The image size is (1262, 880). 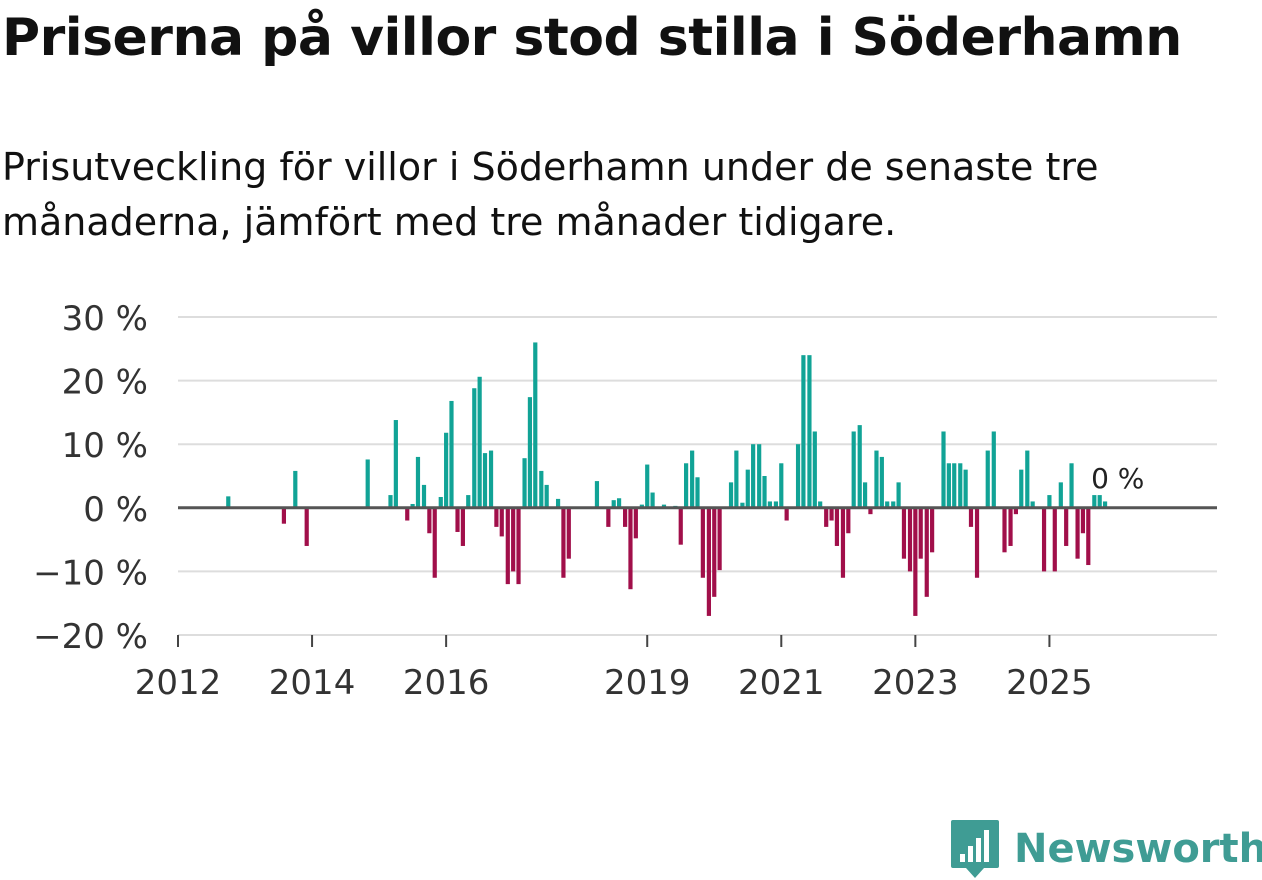 I want to click on brand-name: Newsworthy, so click(x=1138, y=849).